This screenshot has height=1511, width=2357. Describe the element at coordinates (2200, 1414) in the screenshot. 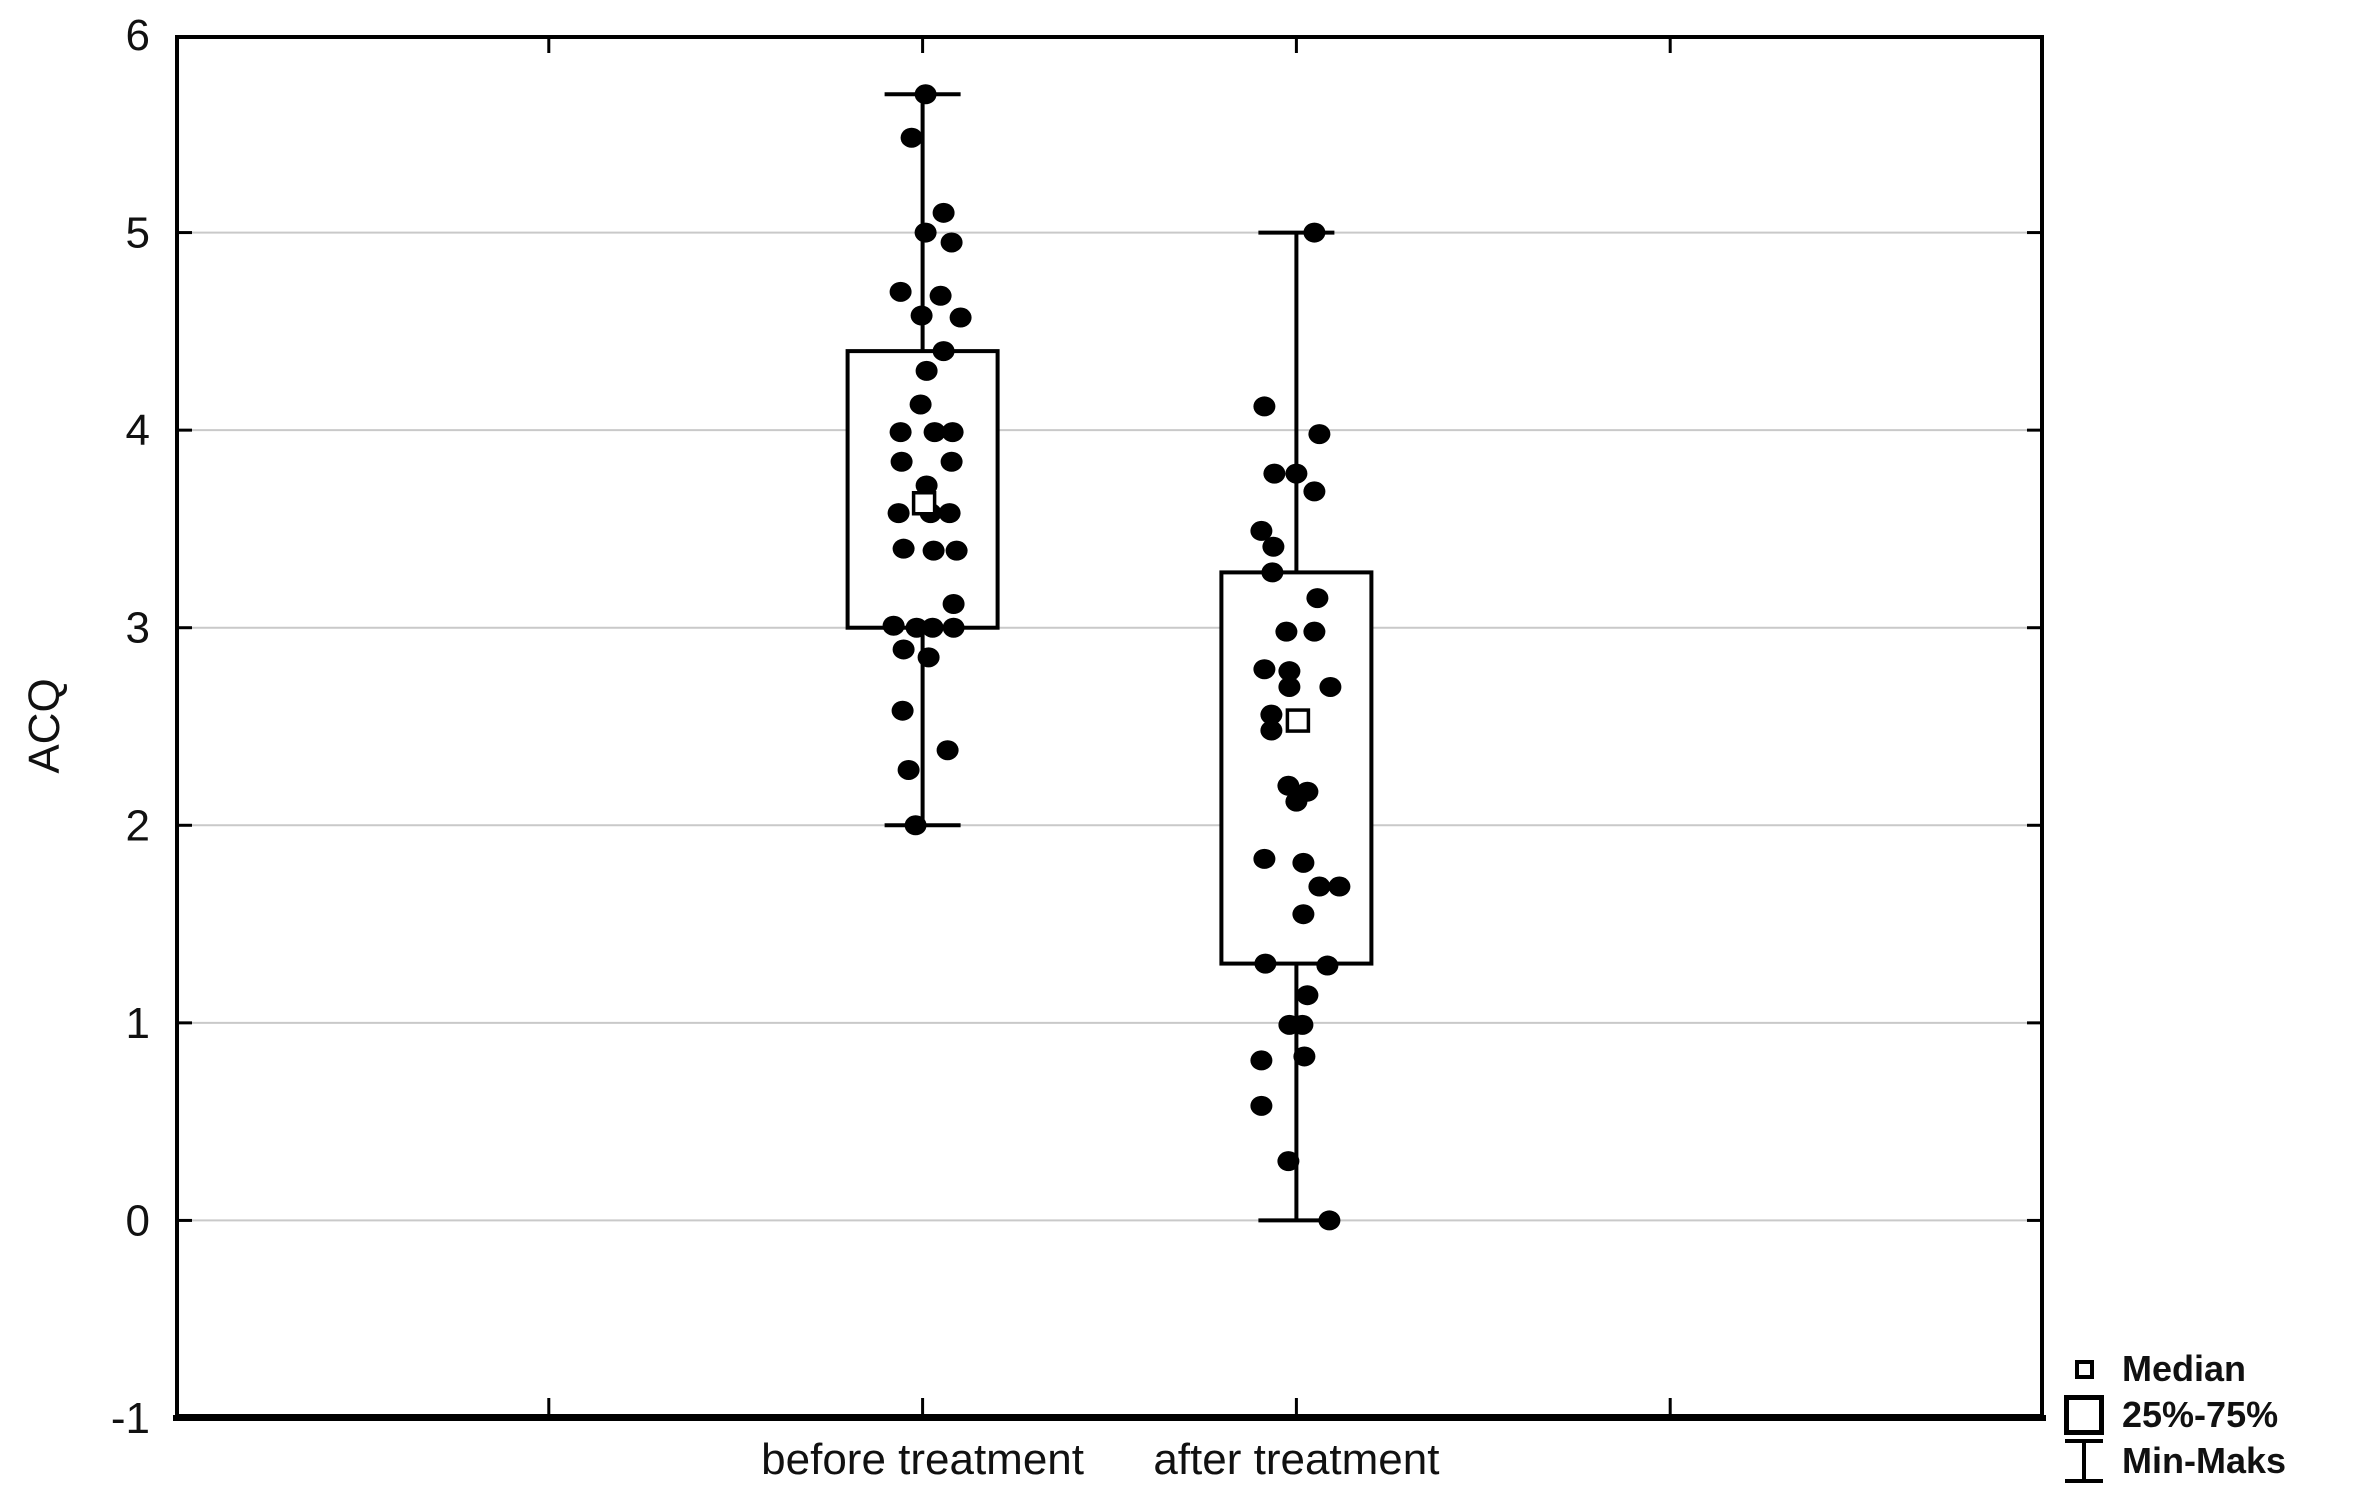

I see `legend-label-25-75: 25%-75%` at that location.